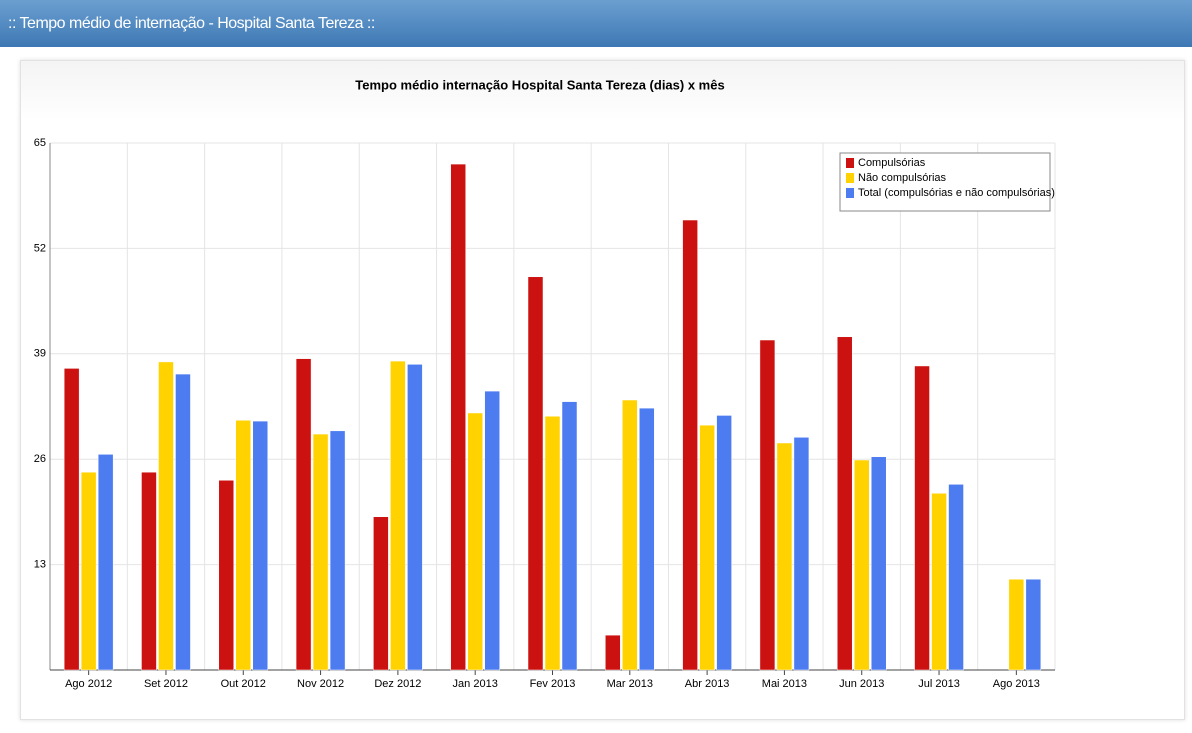  I want to click on legend-label: Compulsórias, so click(892, 163).